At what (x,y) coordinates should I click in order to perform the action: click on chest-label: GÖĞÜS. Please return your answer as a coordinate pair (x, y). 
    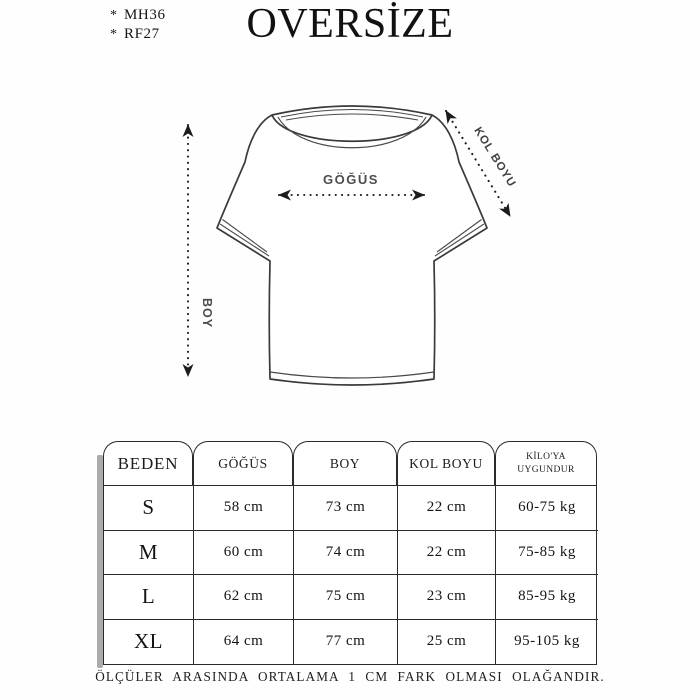
    Looking at the image, I should click on (351, 179).